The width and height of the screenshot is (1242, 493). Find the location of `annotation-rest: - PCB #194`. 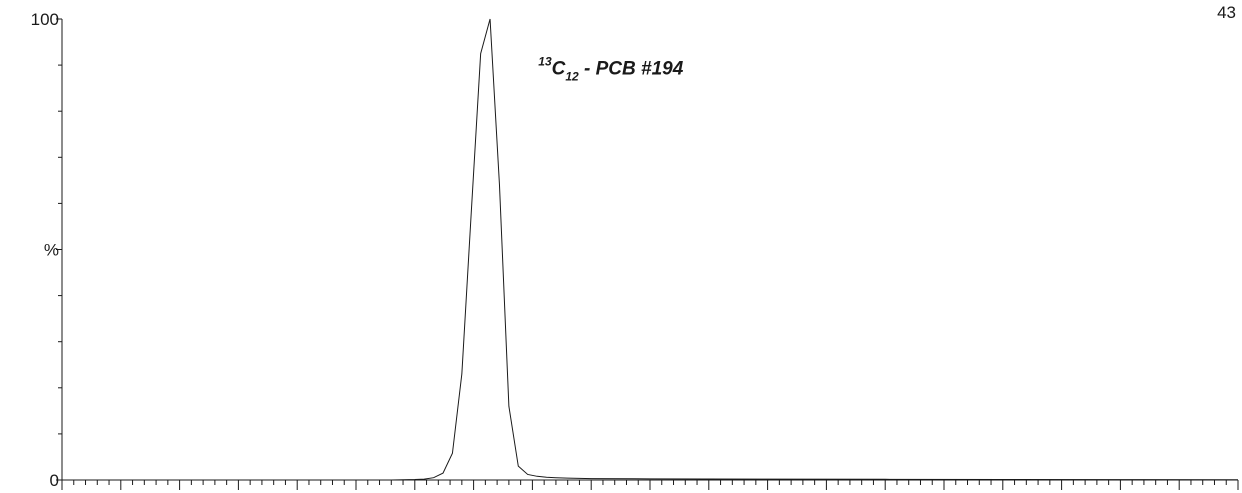

annotation-rest: - PCB #194 is located at coordinates (631, 68).